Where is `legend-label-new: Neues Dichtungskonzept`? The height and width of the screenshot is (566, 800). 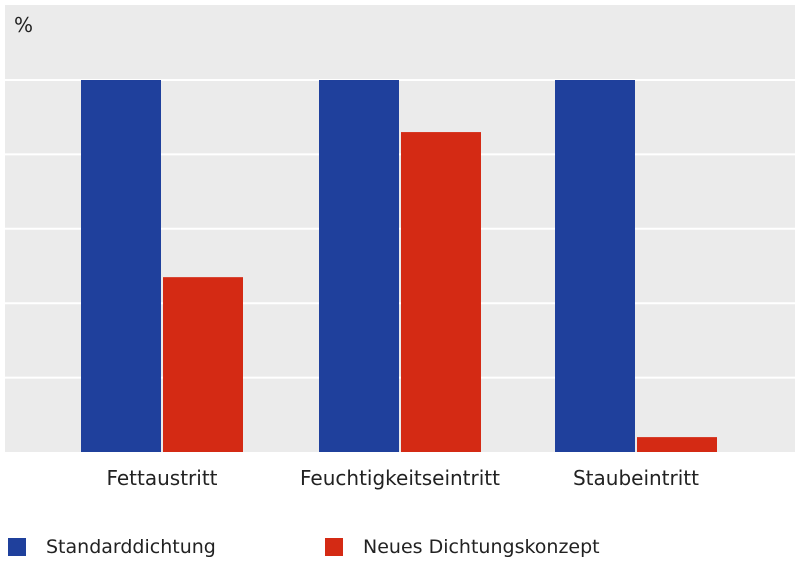
legend-label-new: Neues Dichtungskonzept is located at coordinates (481, 547).